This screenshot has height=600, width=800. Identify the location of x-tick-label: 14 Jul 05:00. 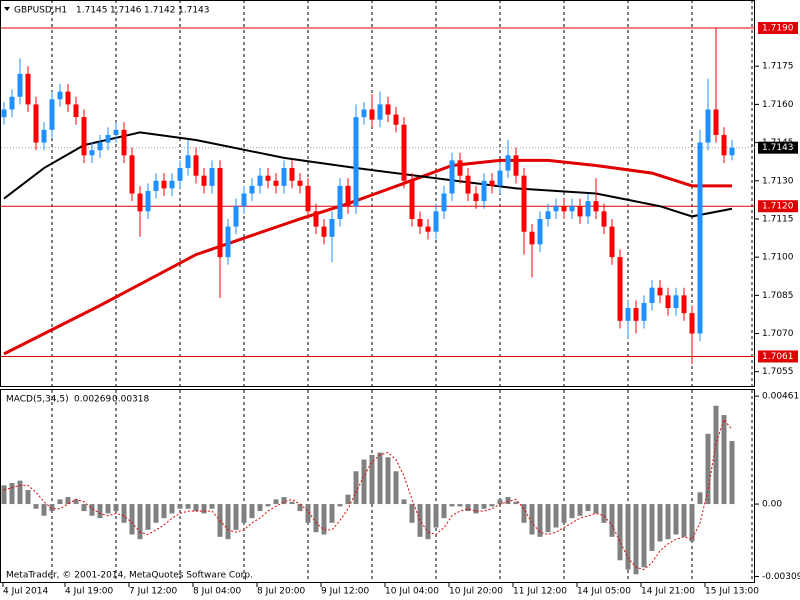
(604, 592).